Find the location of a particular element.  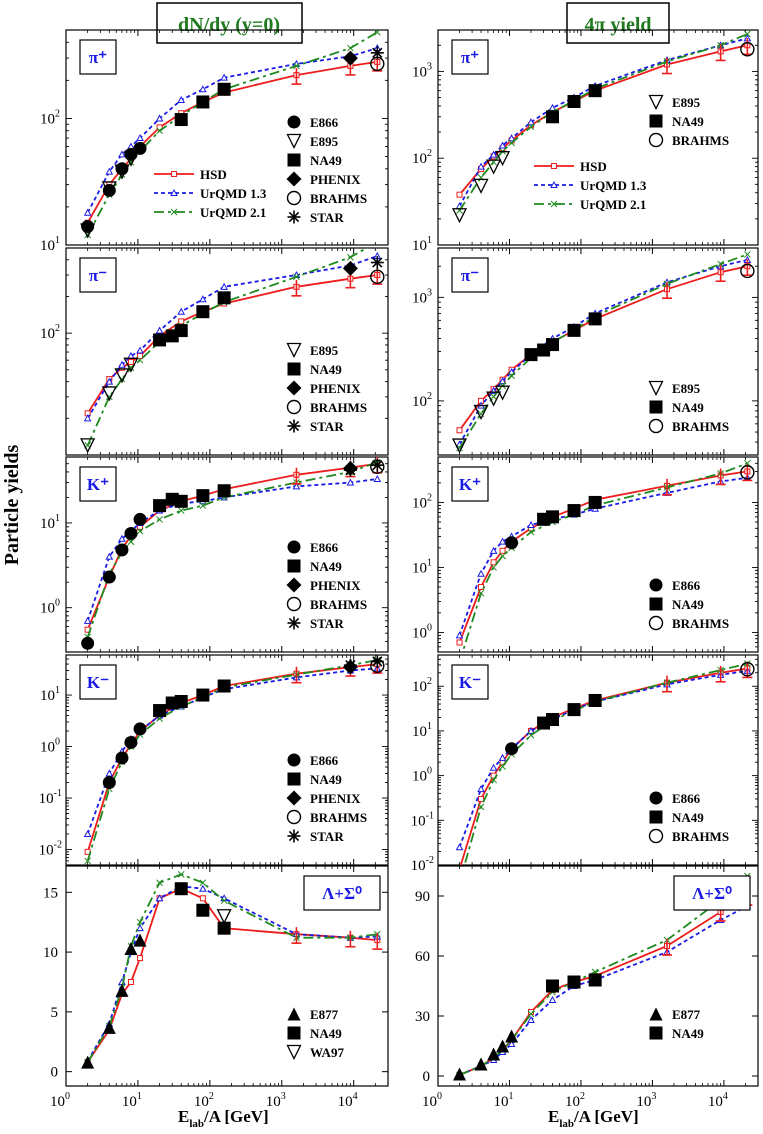

legend-label: PHENIX is located at coordinates (335, 388).